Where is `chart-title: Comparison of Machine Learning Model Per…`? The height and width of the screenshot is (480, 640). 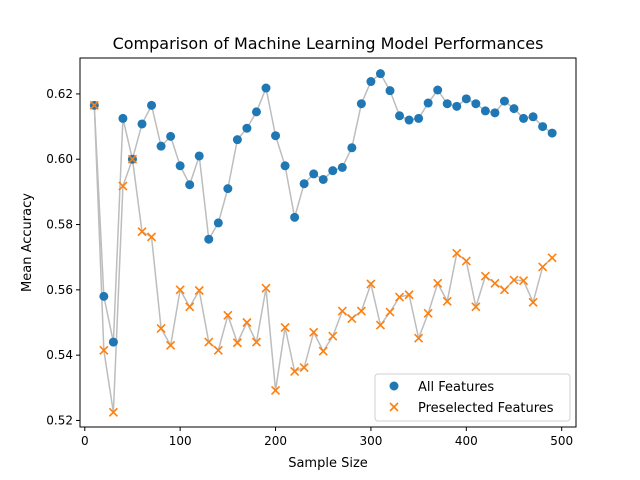 chart-title: Comparison of Machine Learning Model Per… is located at coordinates (328, 43).